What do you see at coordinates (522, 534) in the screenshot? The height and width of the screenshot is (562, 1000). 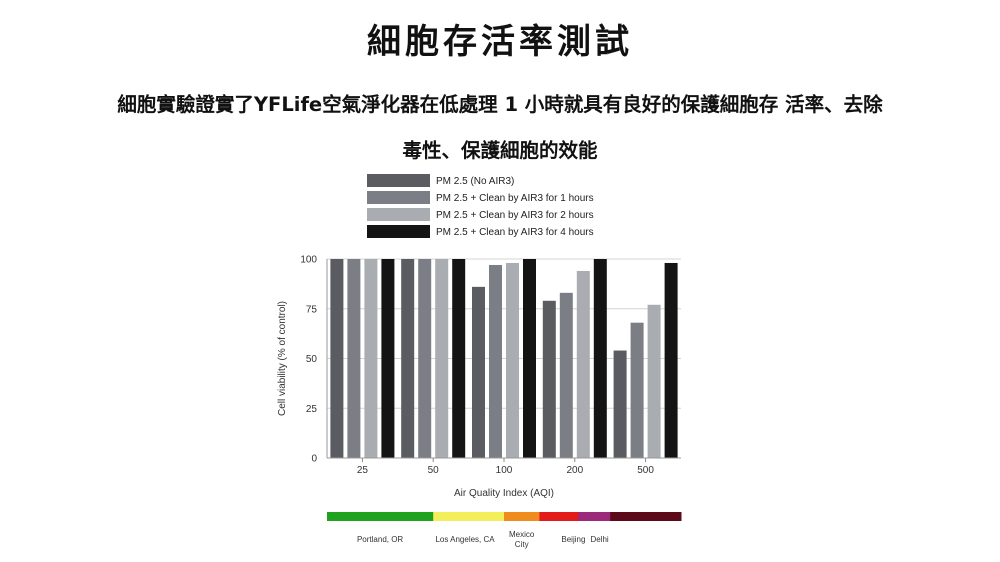 I see `city-label: Mexico` at bounding box center [522, 534].